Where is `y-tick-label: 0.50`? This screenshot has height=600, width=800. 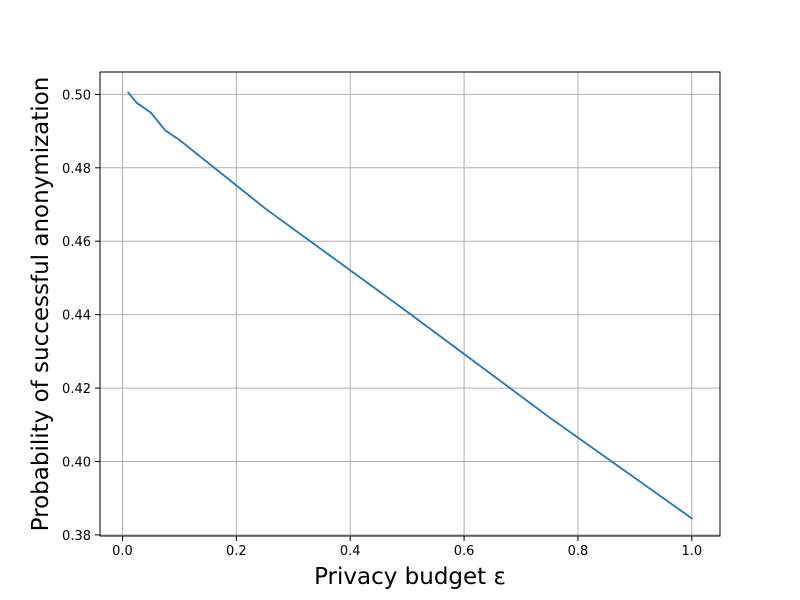 y-tick-label: 0.50 is located at coordinates (76, 95).